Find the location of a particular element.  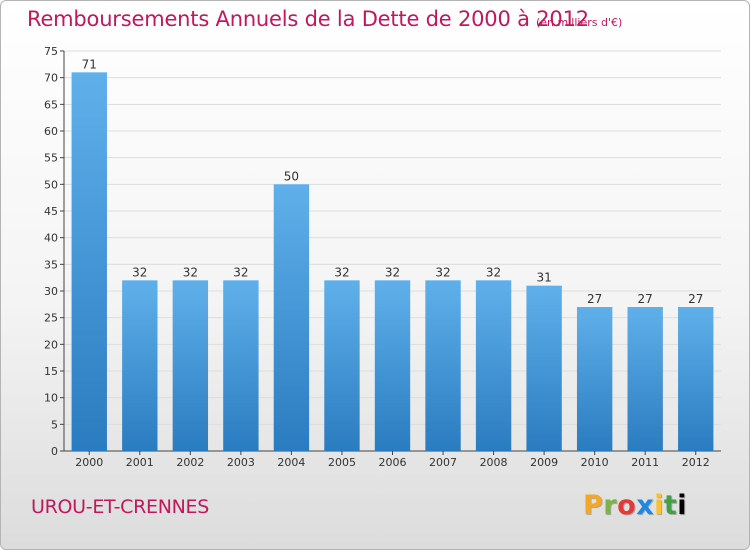

y-tick-label: 60 is located at coordinates (51, 131).